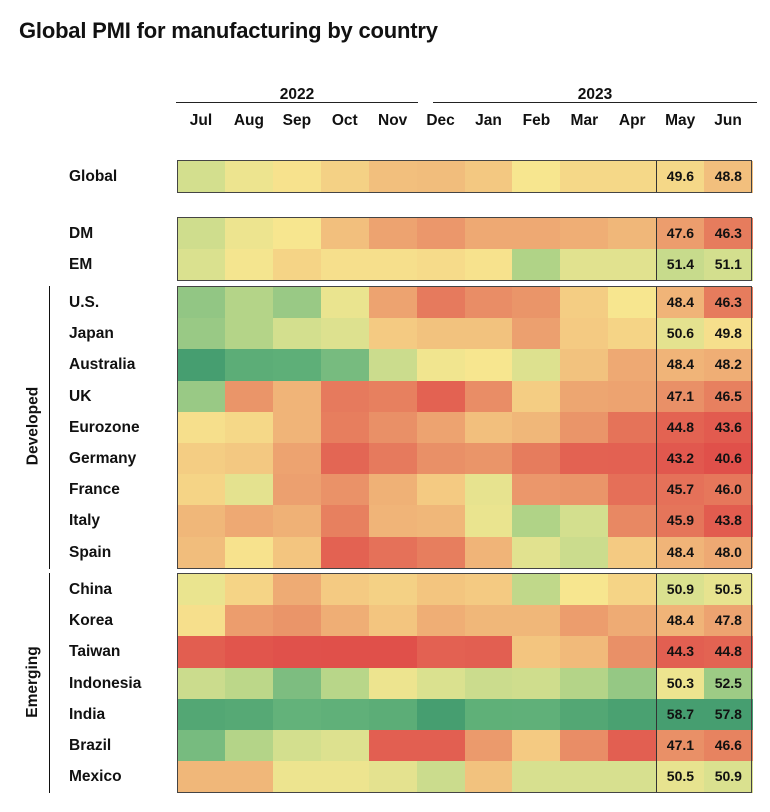 The width and height of the screenshot is (770, 812). I want to click on heatmap-cell-value-label: 43.2, so click(680, 459).